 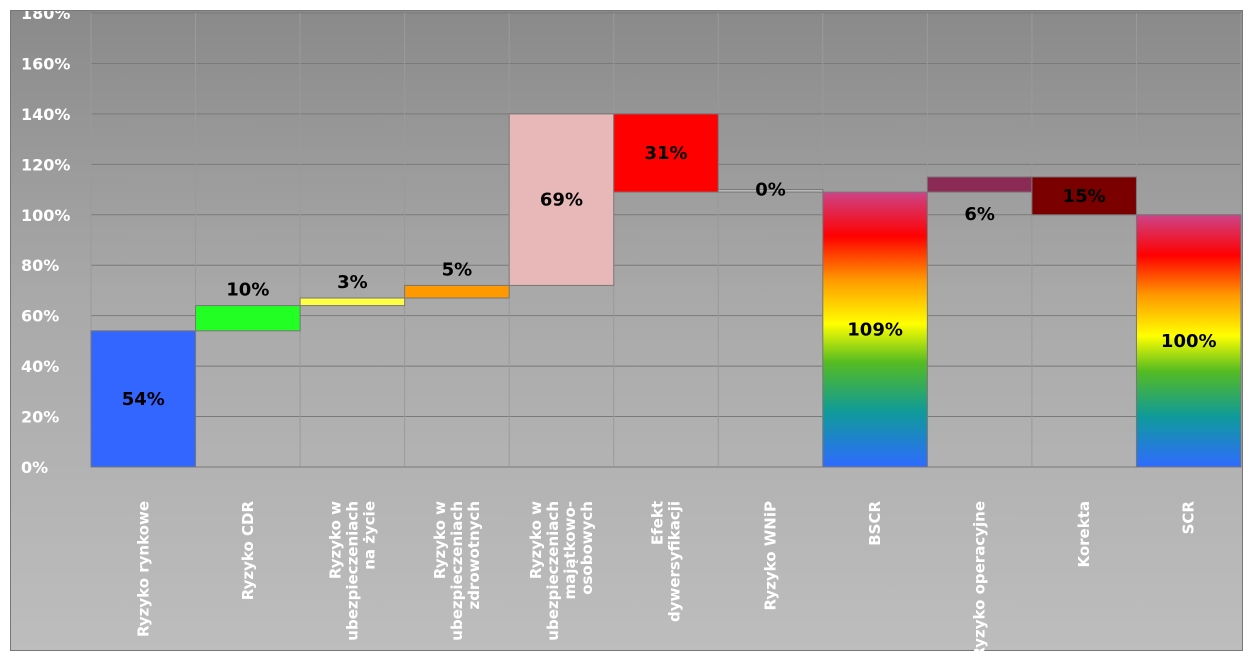 What do you see at coordinates (247, 290) in the screenshot?
I see `data-label: 10%` at bounding box center [247, 290].